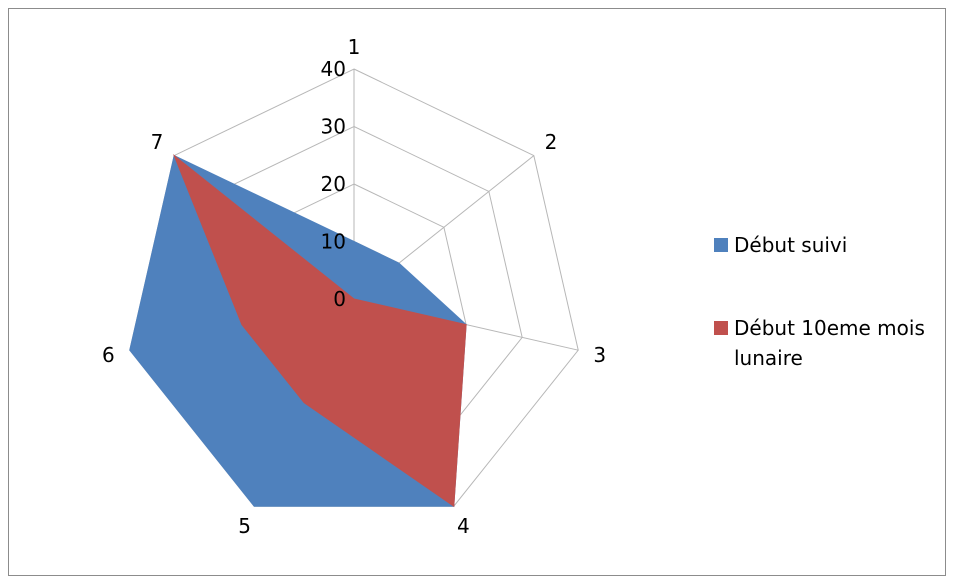 The image size is (956, 581). Describe the element at coordinates (157, 142) in the screenshot. I see `category-label-7: 7` at that location.